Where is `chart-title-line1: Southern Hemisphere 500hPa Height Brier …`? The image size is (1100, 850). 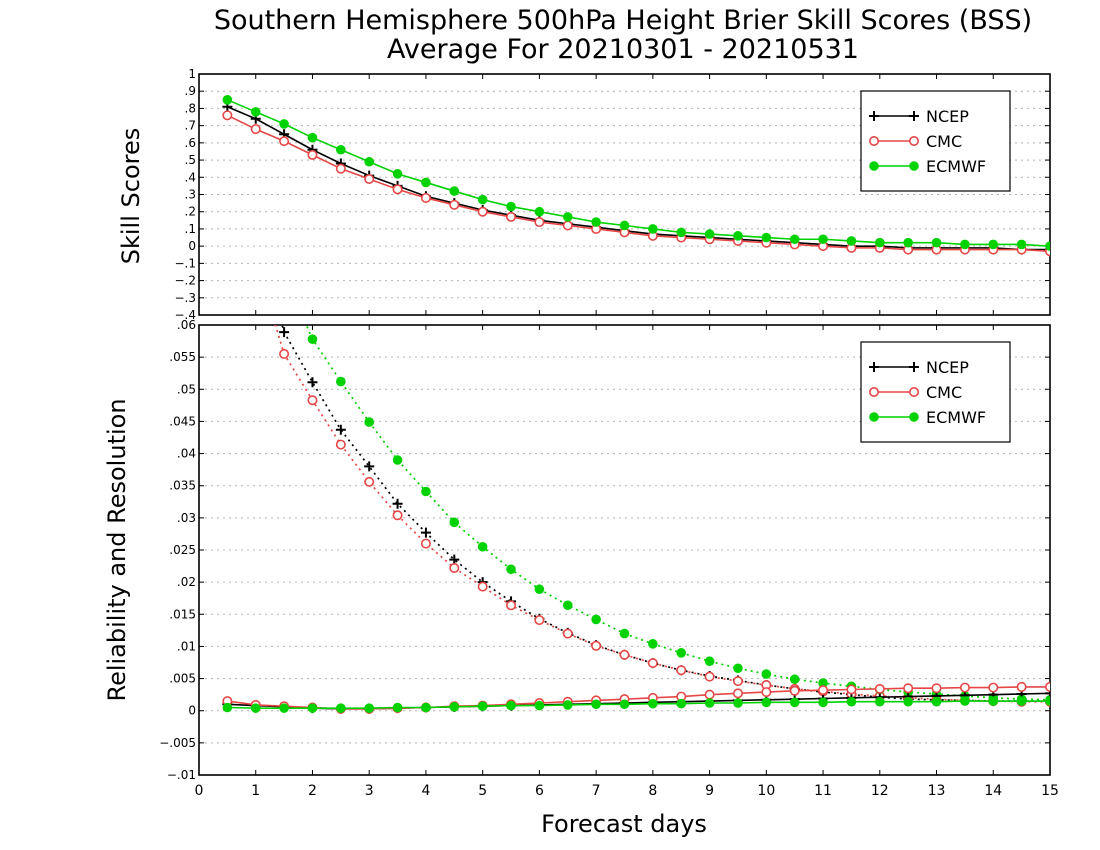
chart-title-line1: Southern Hemisphere 500hPa Height Brier … is located at coordinates (623, 20).